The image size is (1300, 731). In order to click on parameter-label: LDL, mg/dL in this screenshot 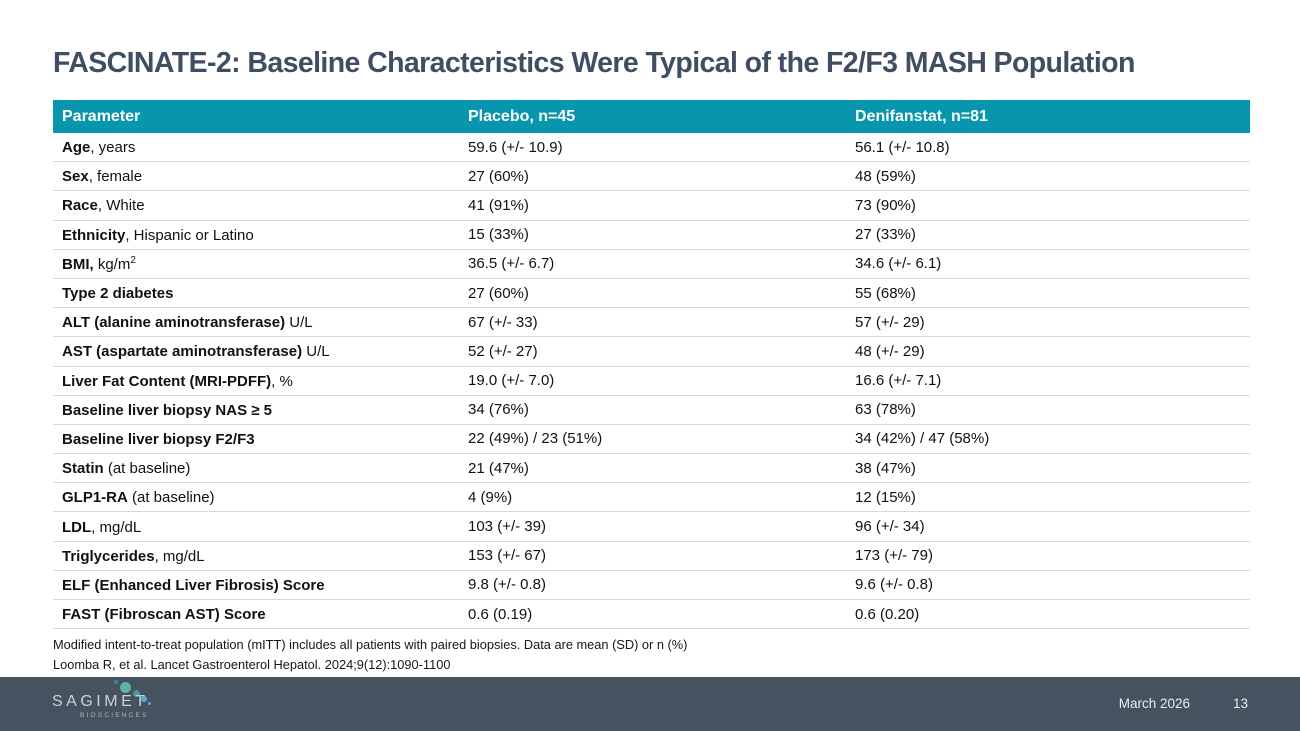, I will do `click(265, 527)`.